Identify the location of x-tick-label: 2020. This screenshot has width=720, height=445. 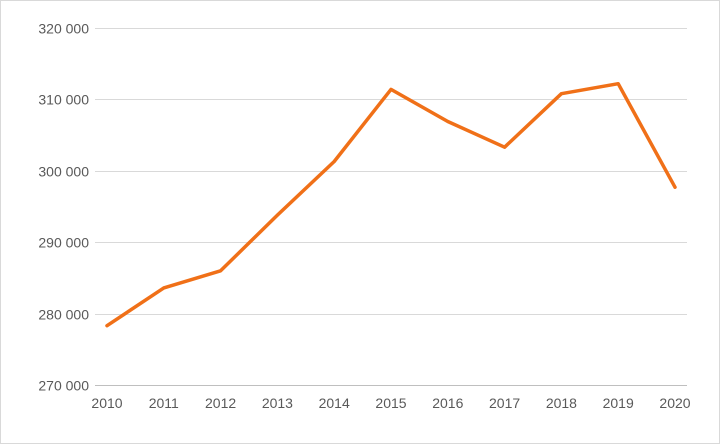
(674, 403).